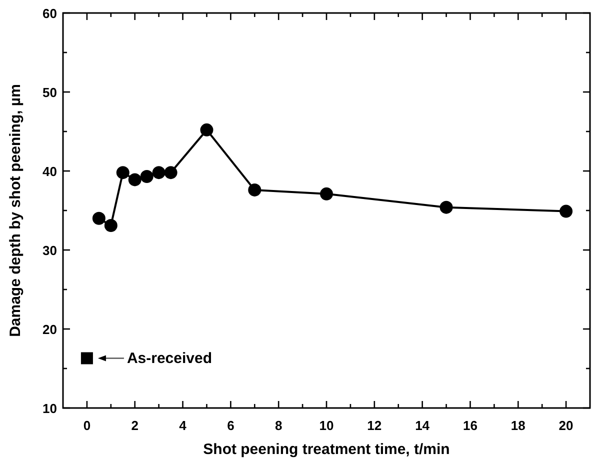 The width and height of the screenshot is (598, 466). I want to click on x-tick-label: 12, so click(374, 425).